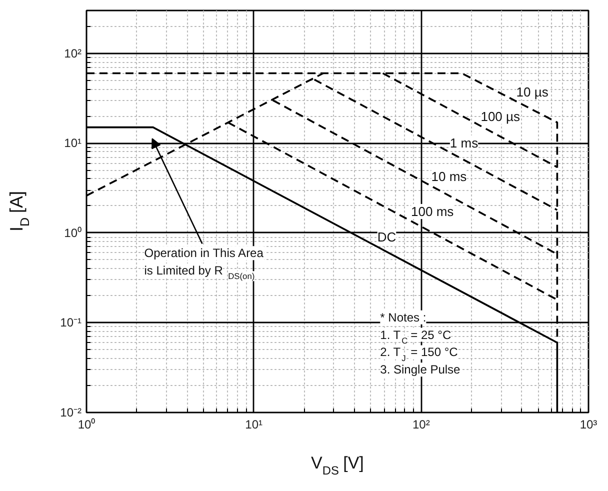  Describe the element at coordinates (464, 142) in the screenshot. I see `series-label: 1 ms` at that location.